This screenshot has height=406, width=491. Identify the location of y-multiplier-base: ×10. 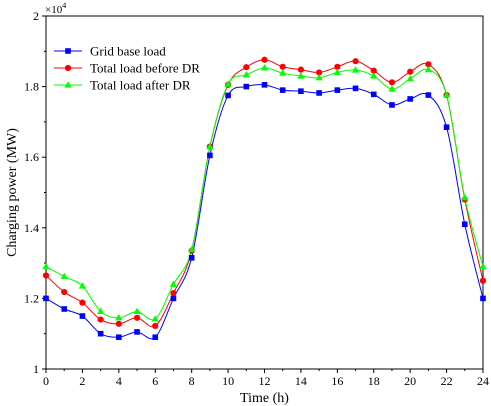
(54, 10).